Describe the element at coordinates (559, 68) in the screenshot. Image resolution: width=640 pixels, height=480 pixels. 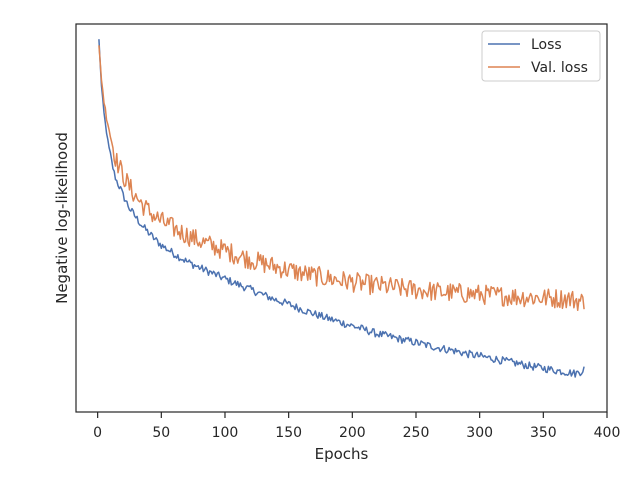
I see `legend-label-val-loss: Val. loss` at that location.